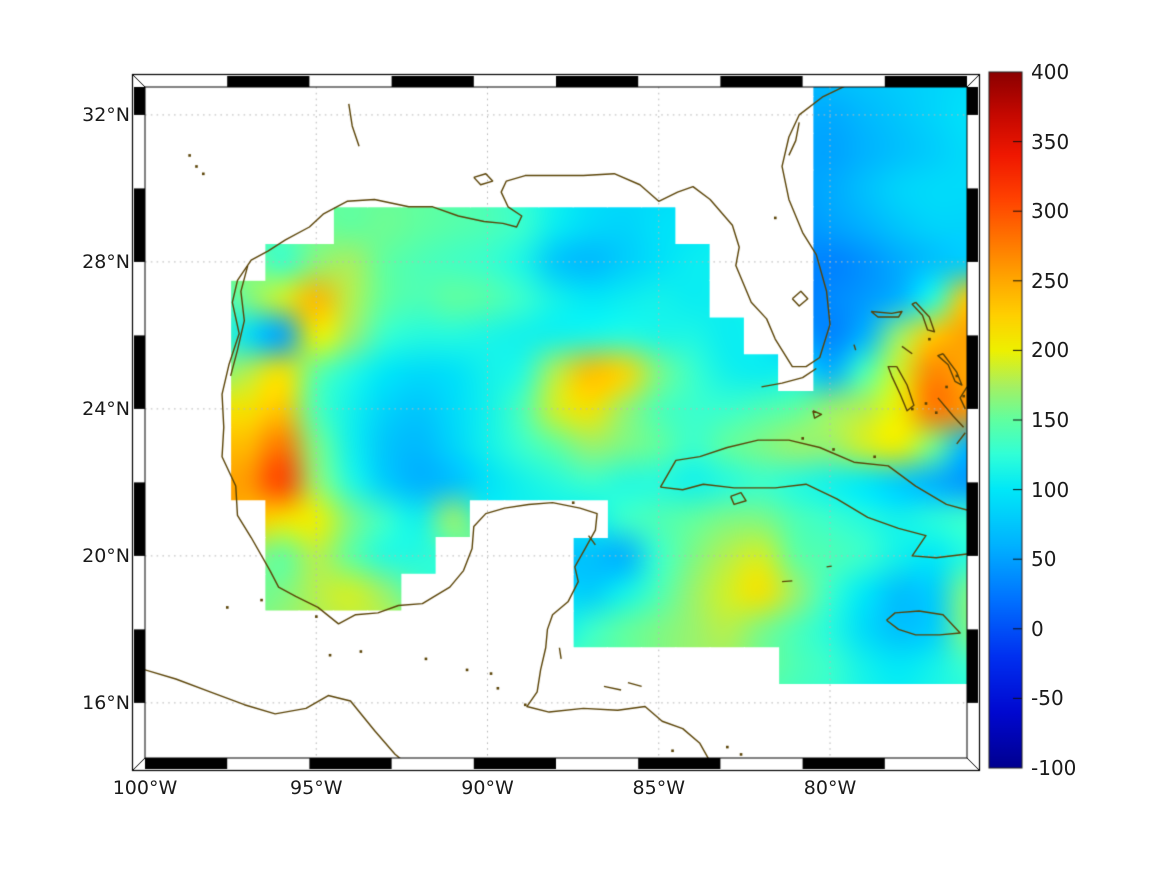 This screenshot has width=1167, height=875. Describe the element at coordinates (1047, 698) in the screenshot. I see `colorbar-tick-label: -50` at that location.